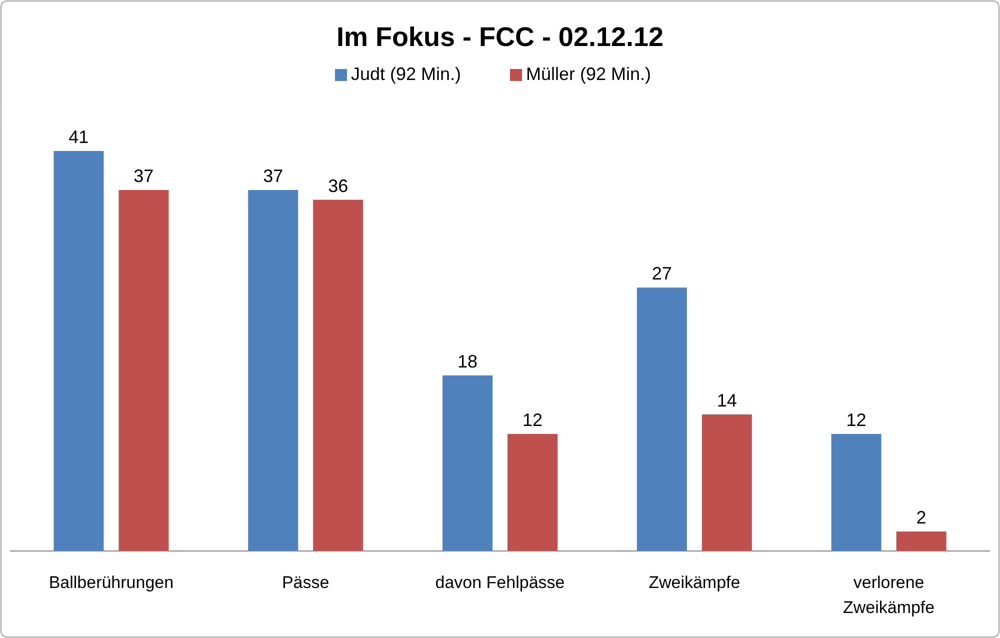  I want to click on data-label: 36, so click(338, 186).